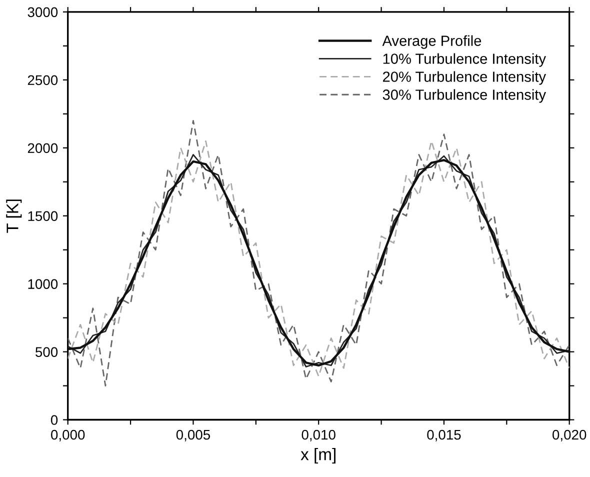 The width and height of the screenshot is (590, 477). I want to click on y-tick-label: 500, so click(47, 352).